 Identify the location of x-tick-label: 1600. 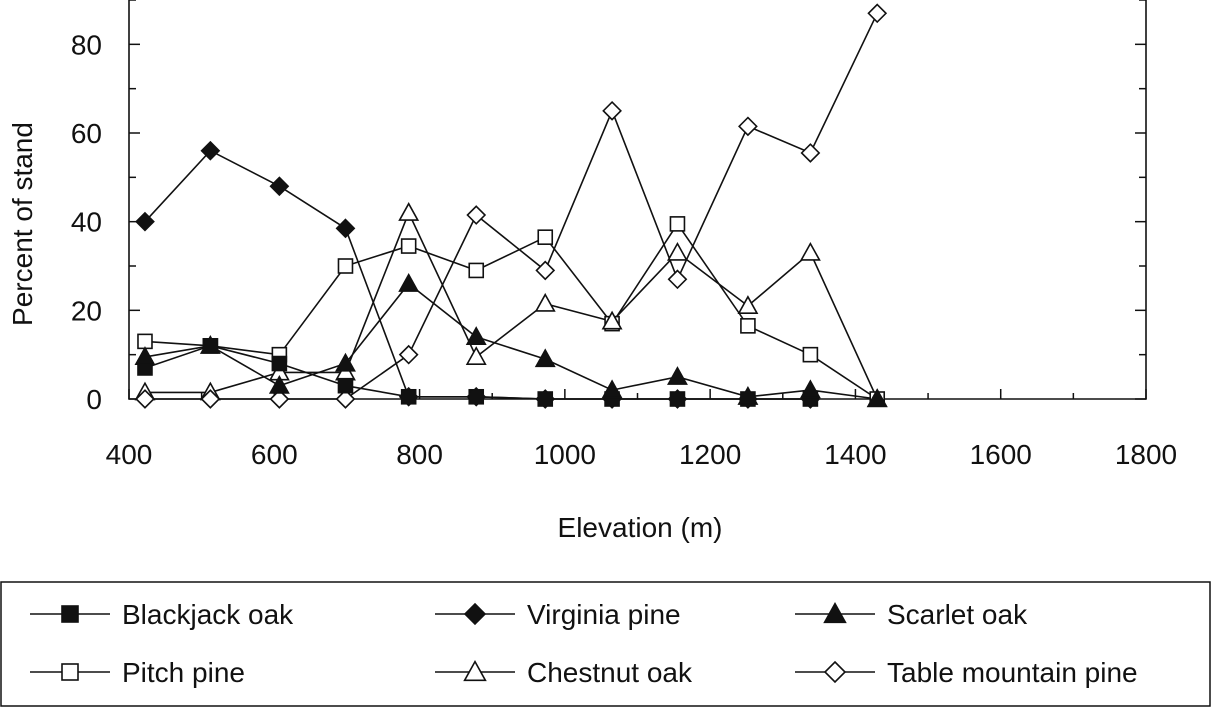
(1001, 454).